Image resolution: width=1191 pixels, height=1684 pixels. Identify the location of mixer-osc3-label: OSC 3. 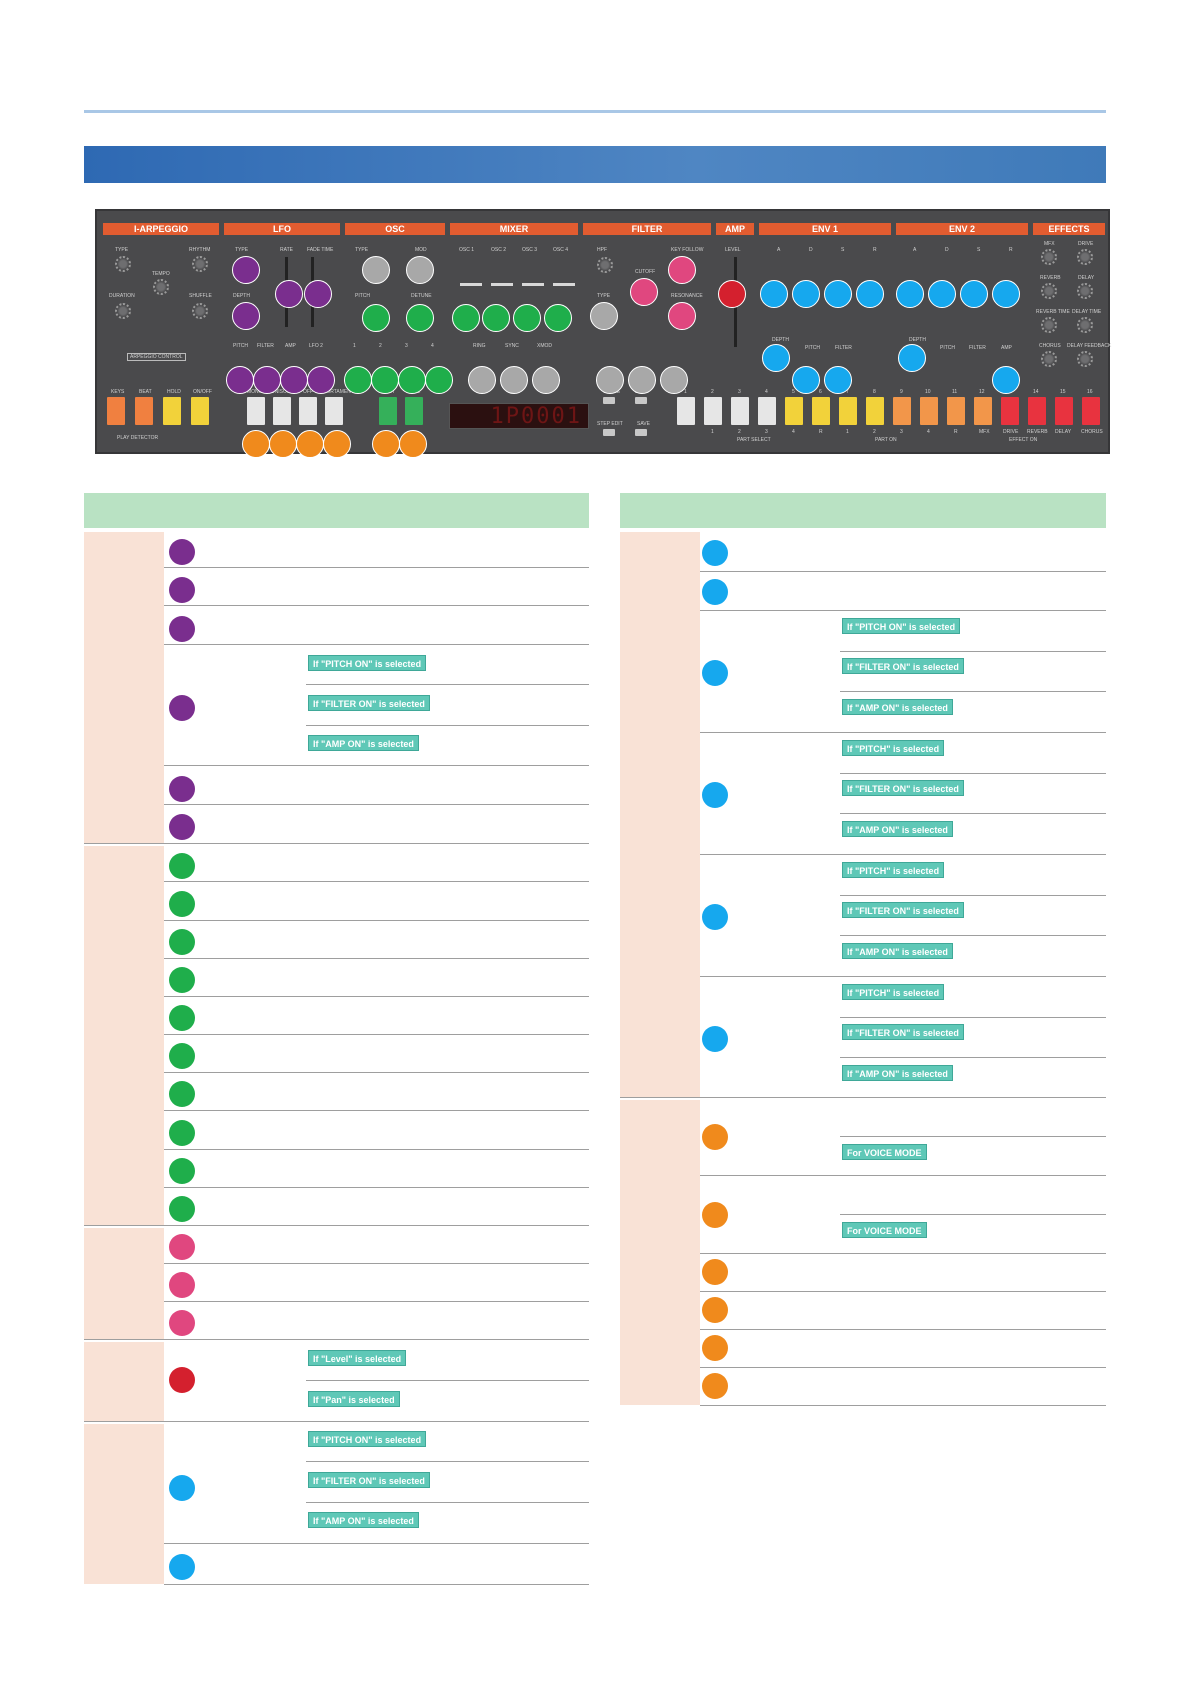
(530, 250).